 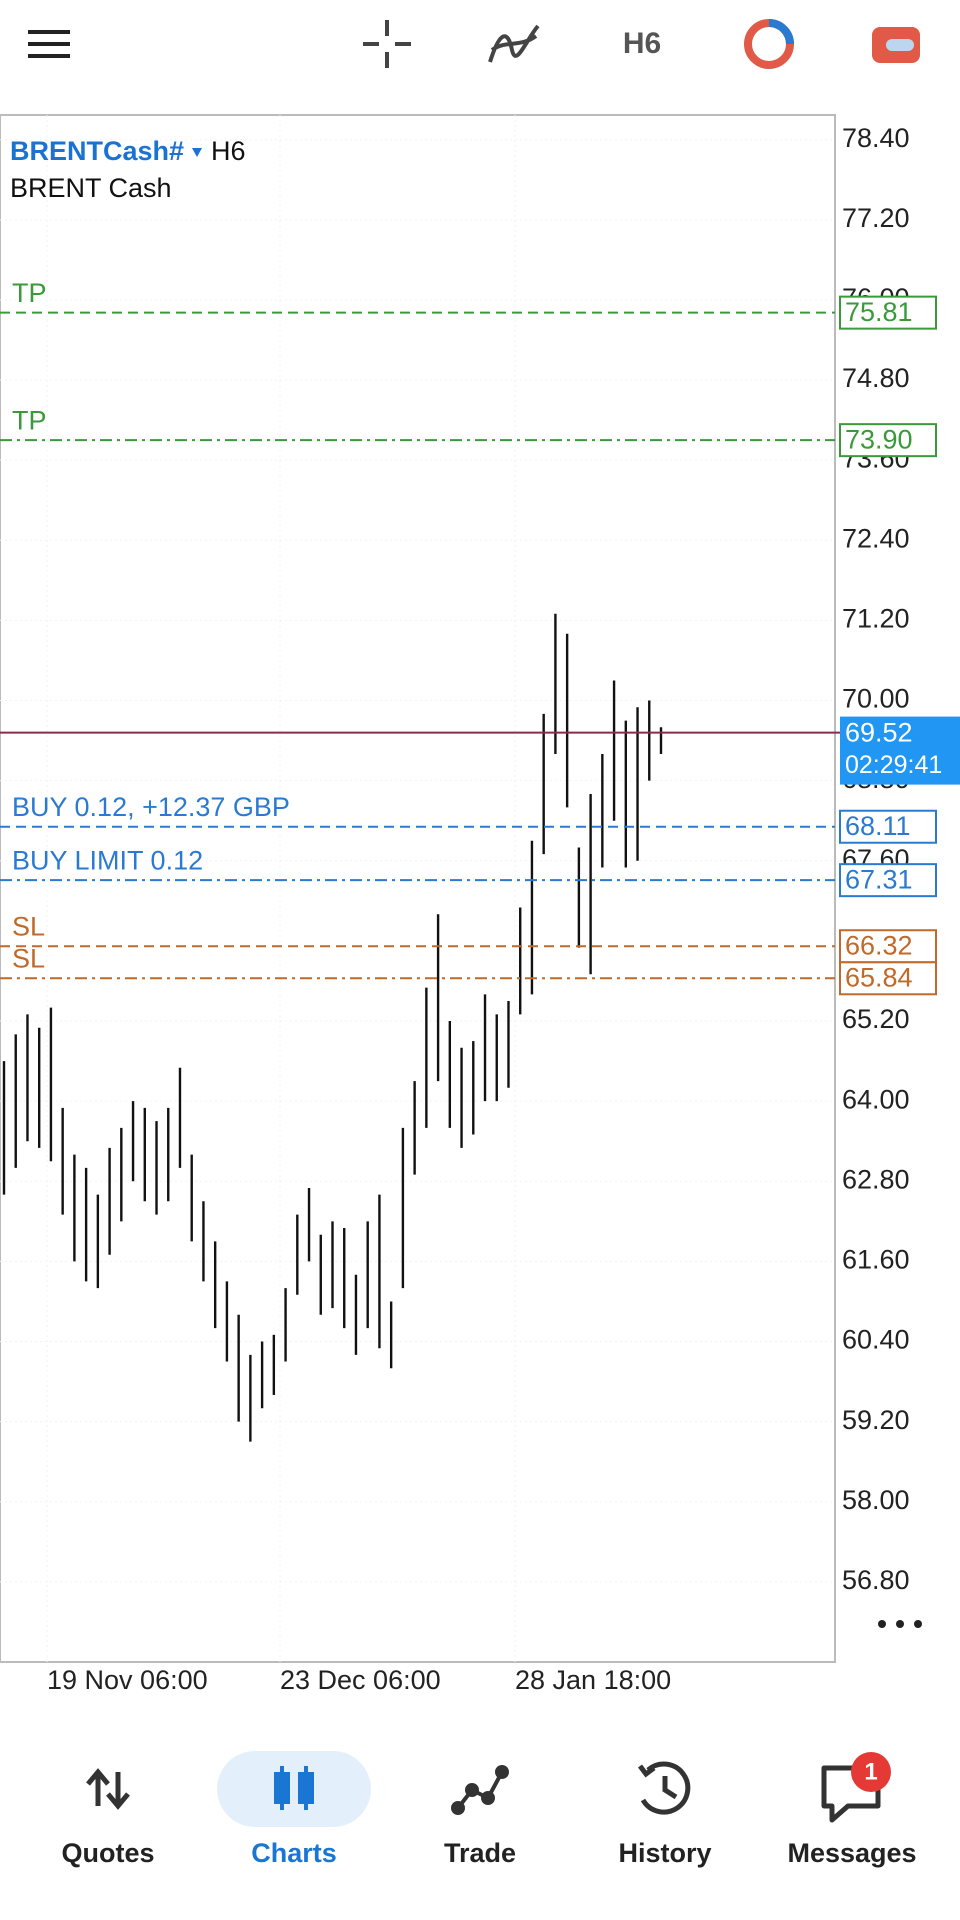 I want to click on symbol: BRENTCash#, so click(x=97, y=151).